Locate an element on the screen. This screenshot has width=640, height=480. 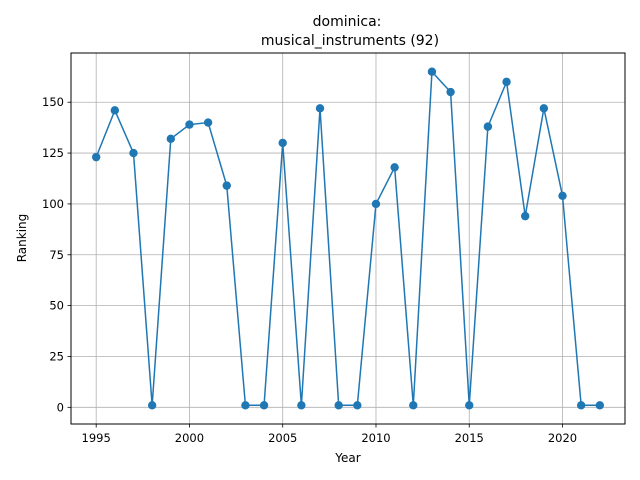
y-tick-label: 150 is located at coordinates (53, 102).